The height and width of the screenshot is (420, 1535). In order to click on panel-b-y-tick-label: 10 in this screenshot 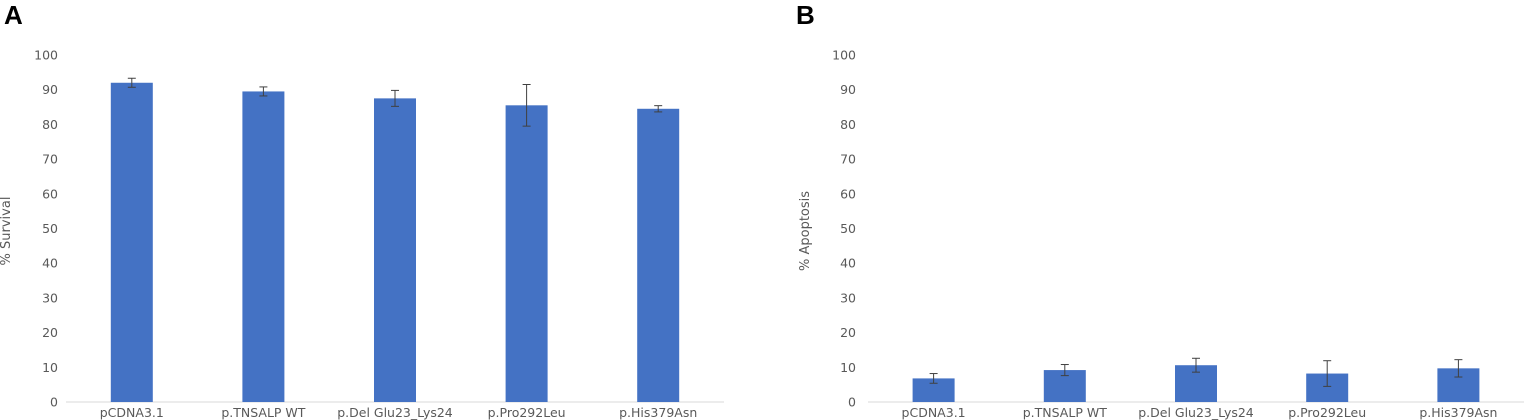, I will do `click(848, 367)`.